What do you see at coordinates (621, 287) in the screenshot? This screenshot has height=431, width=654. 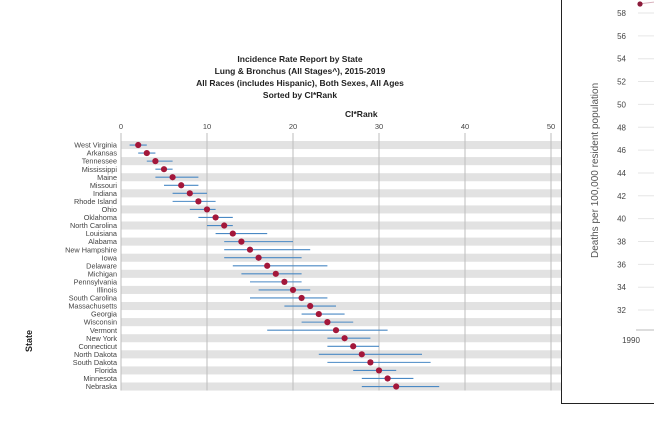 I see `overlay-y-tick-label: 34` at bounding box center [621, 287].